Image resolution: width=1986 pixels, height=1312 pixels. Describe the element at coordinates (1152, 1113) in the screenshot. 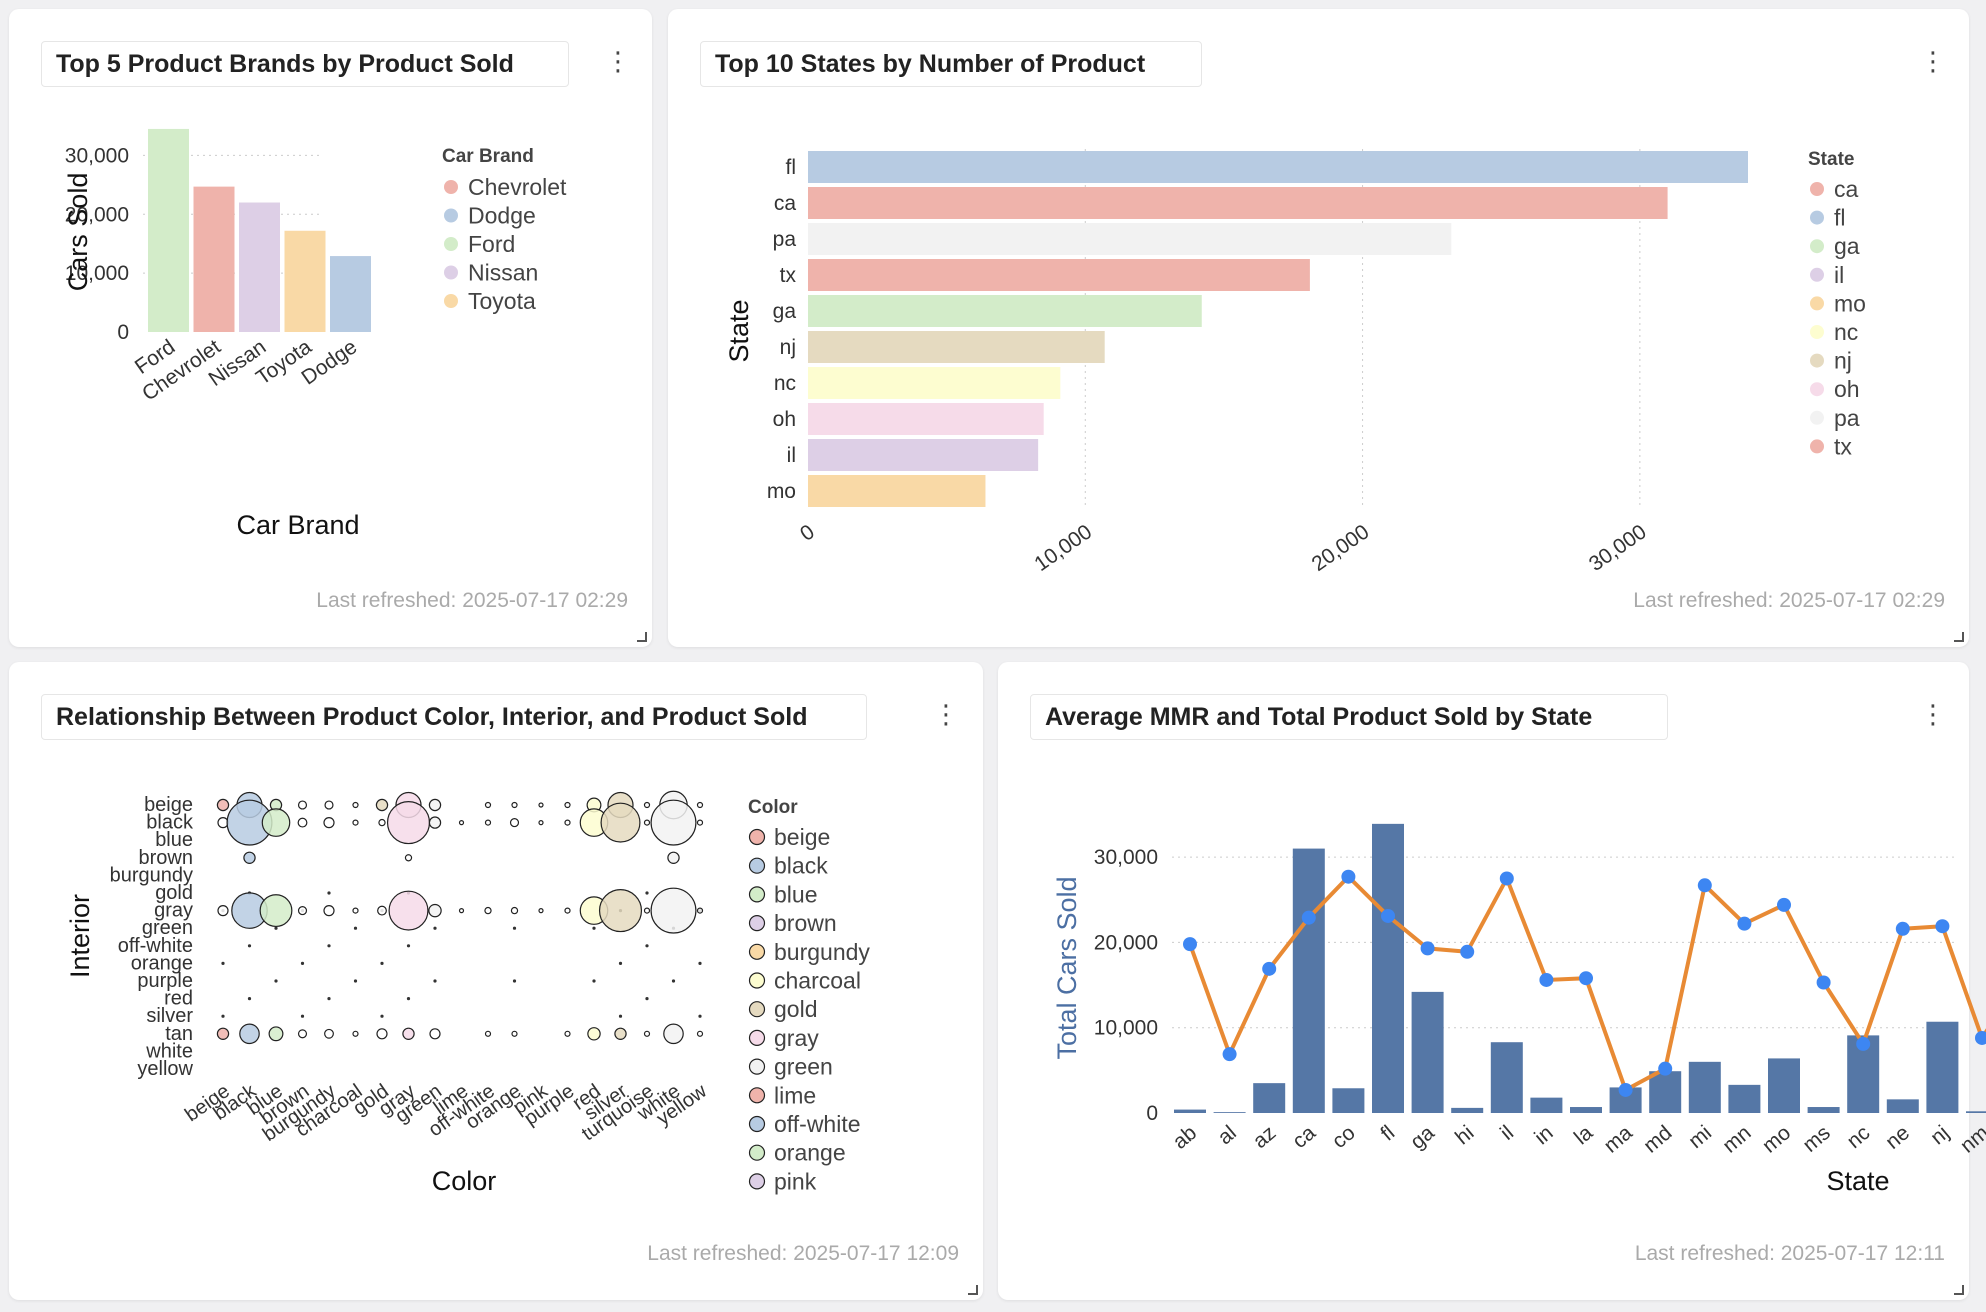

I see `mmr-y-tick-label: 0` at that location.